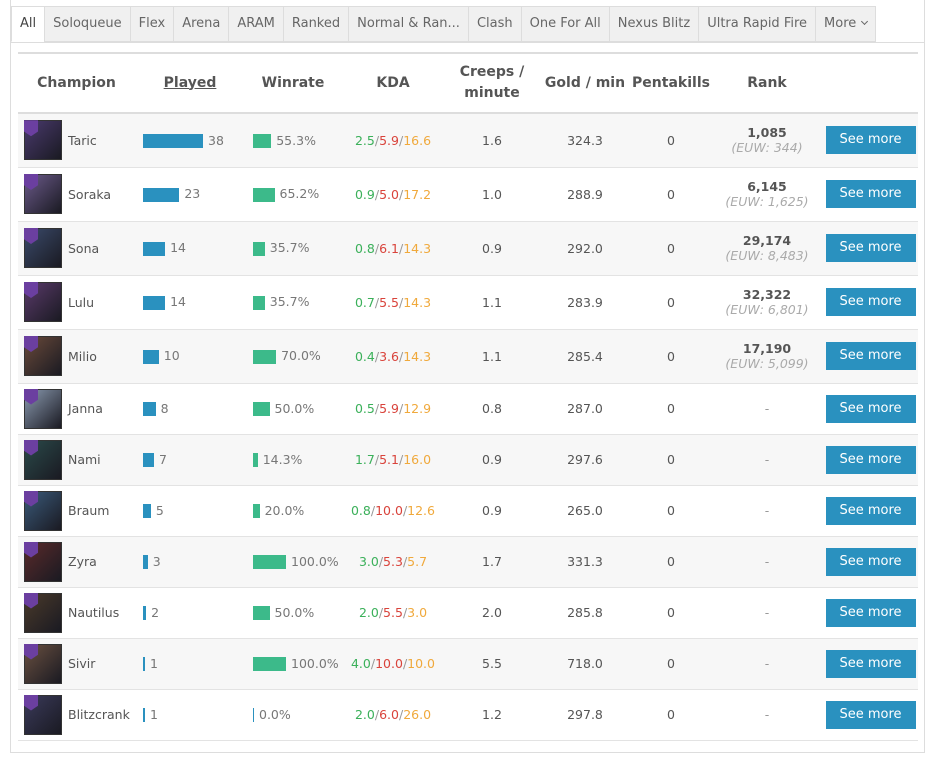  I want to click on column-header: Champion, so click(76, 83).